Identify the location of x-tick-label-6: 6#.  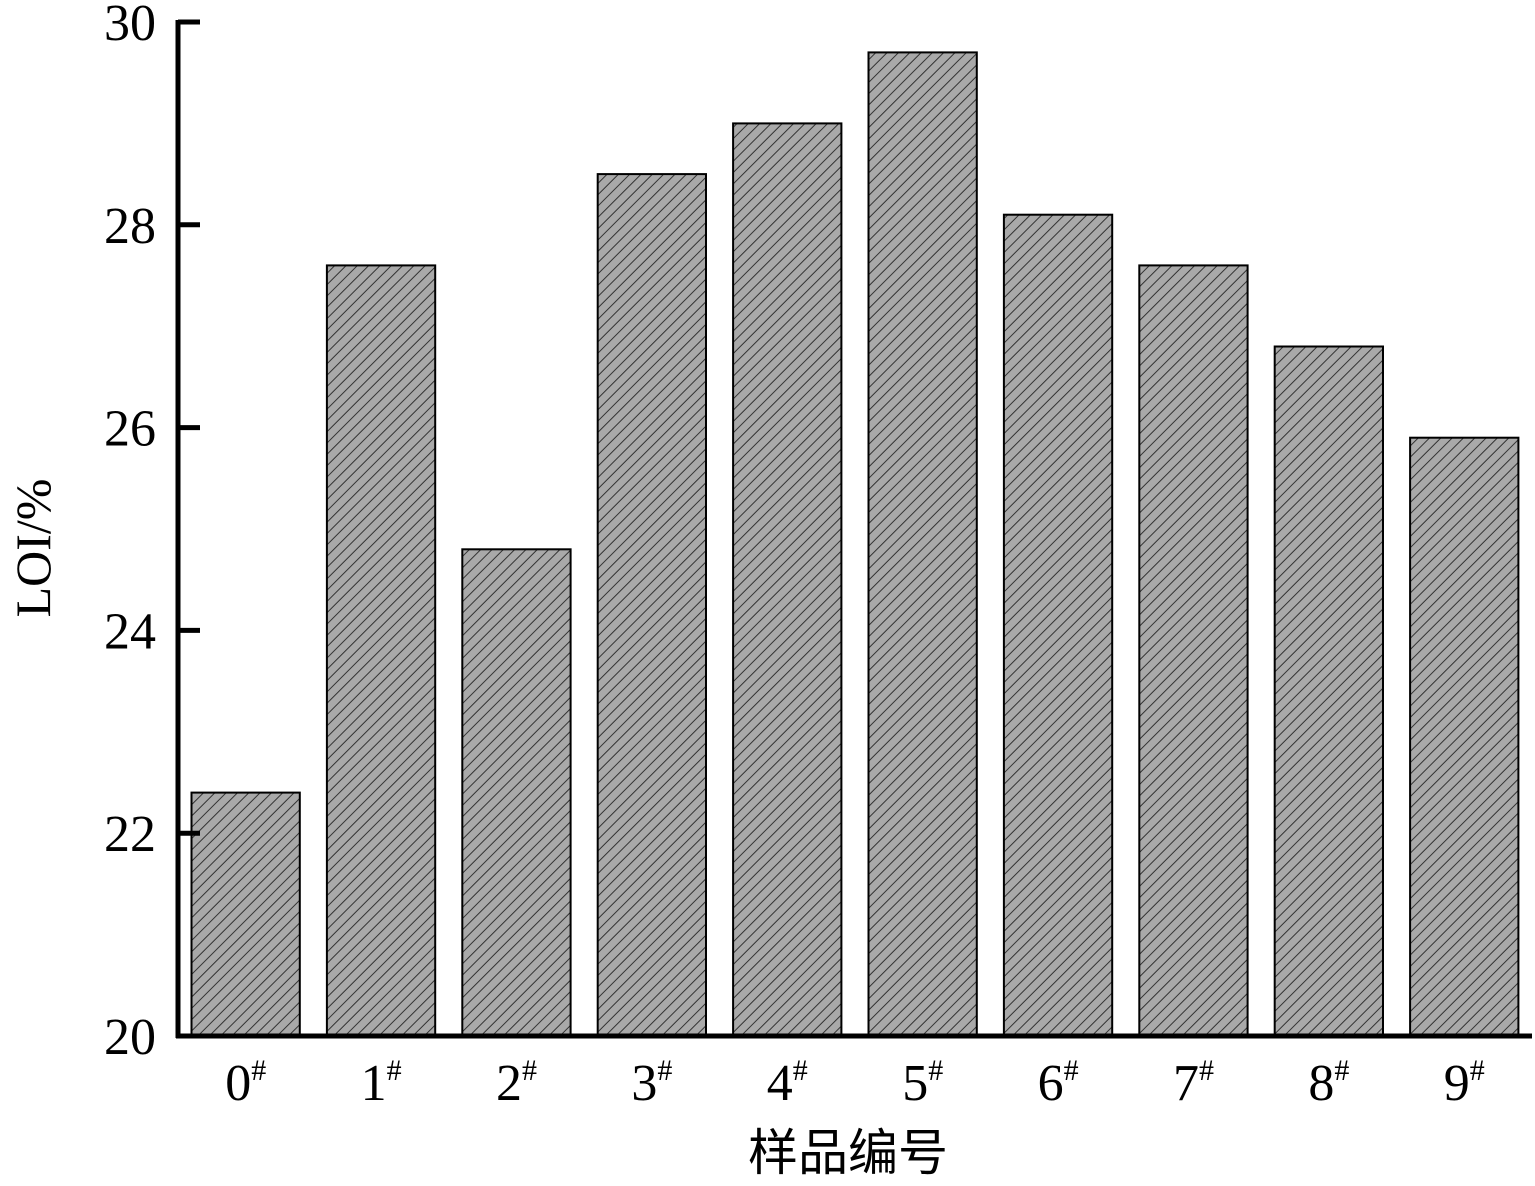
(1058, 1083).